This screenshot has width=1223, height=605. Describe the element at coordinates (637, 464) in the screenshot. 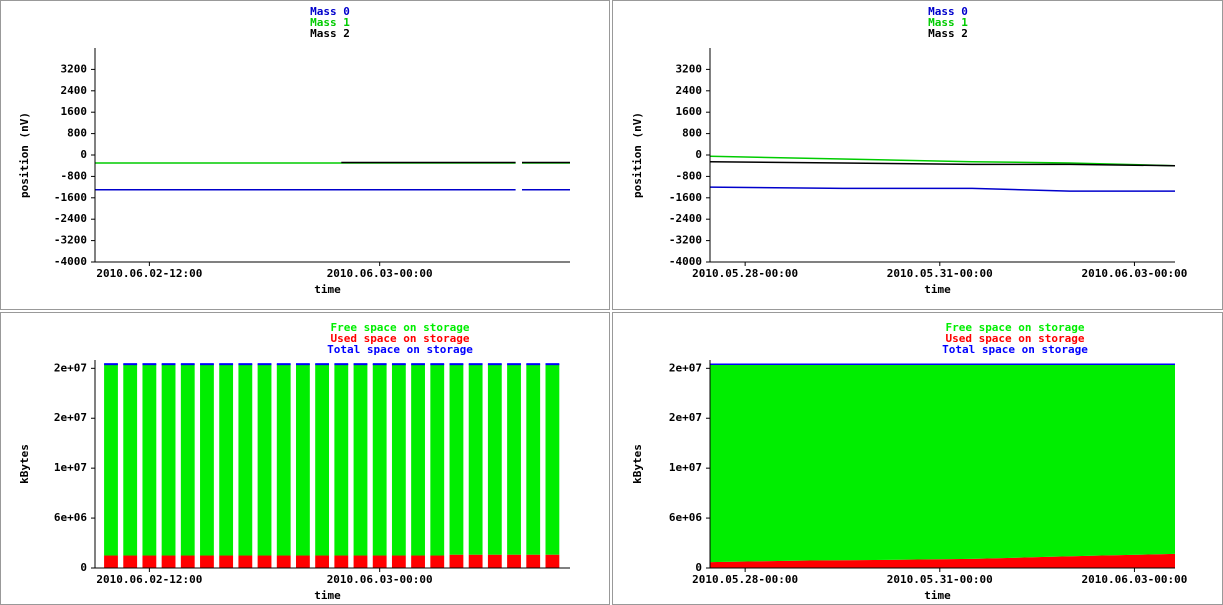

I see `y-axis-label: kBytes` at that location.